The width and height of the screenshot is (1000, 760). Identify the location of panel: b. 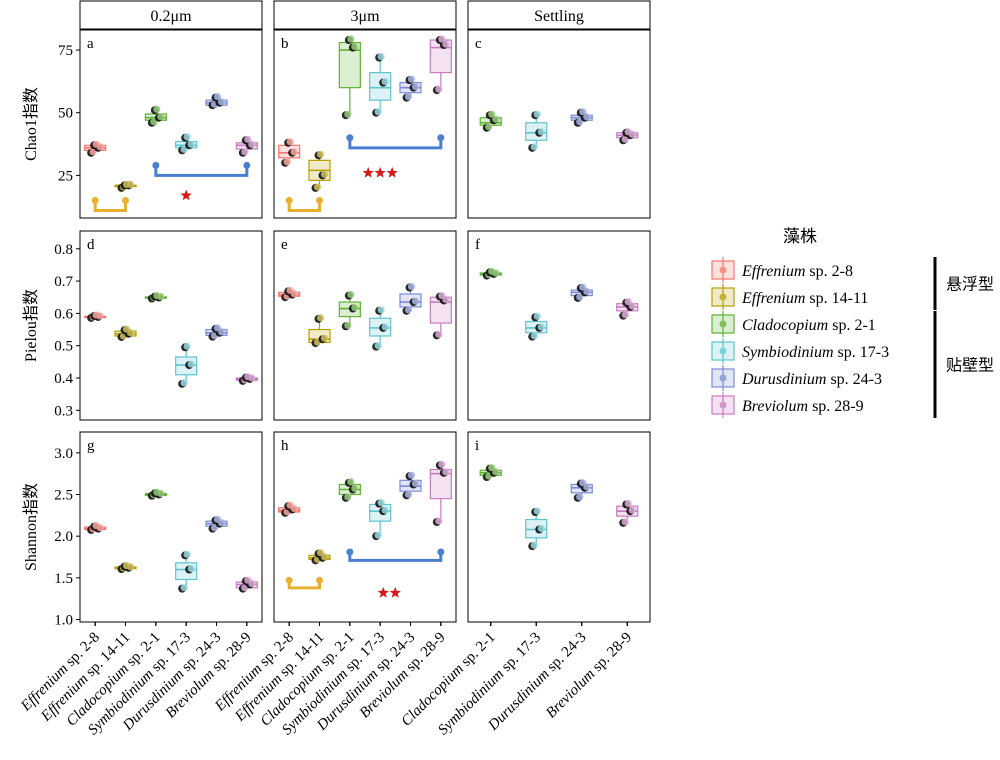
(365, 124).